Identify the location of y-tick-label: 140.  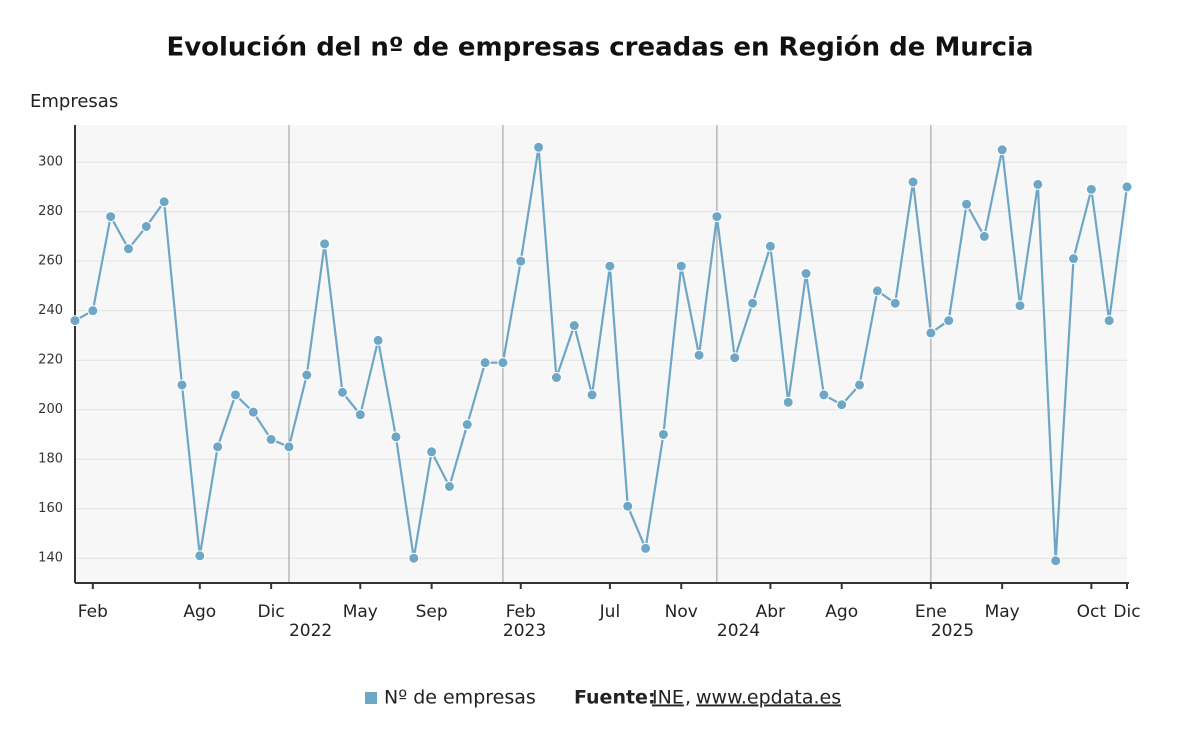
(50, 558).